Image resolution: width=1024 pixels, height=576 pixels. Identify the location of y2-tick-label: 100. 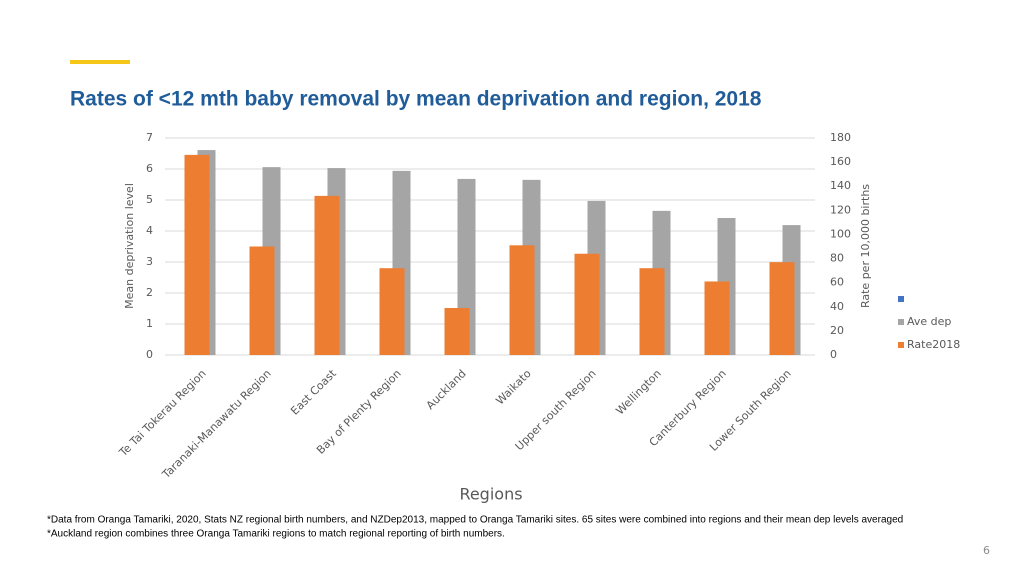
(840, 233).